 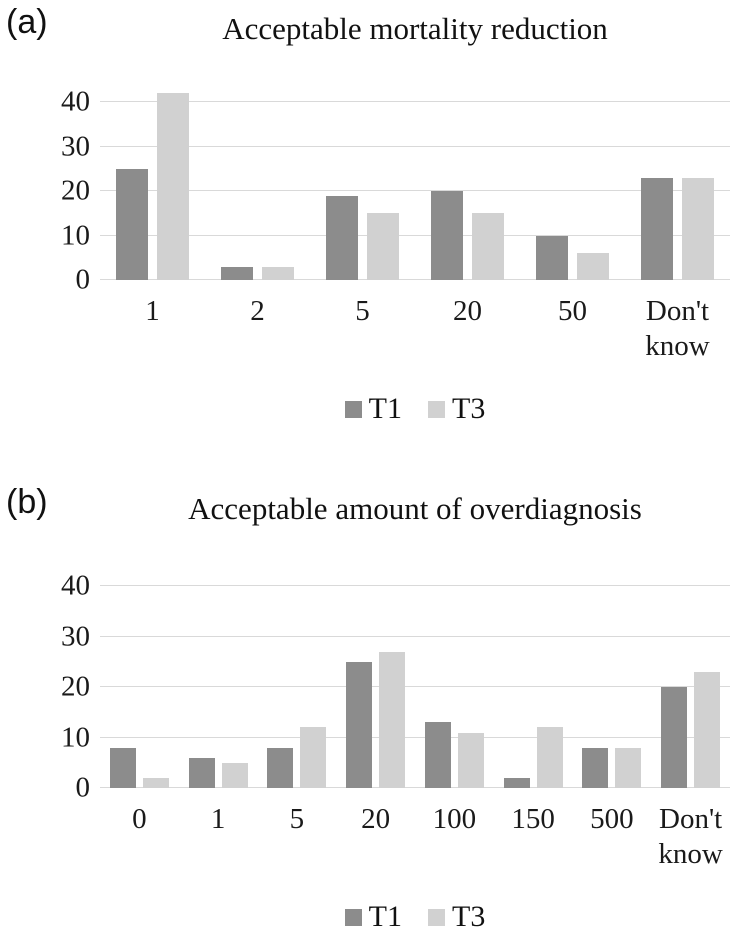 I want to click on panel-label-b: (b), so click(x=27, y=502).